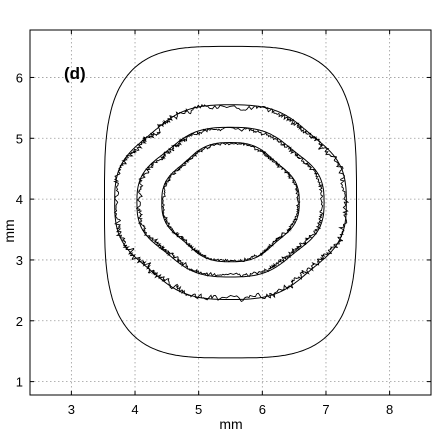 The width and height of the screenshot is (436, 436). I want to click on y-tick-label: 5, so click(19, 138).